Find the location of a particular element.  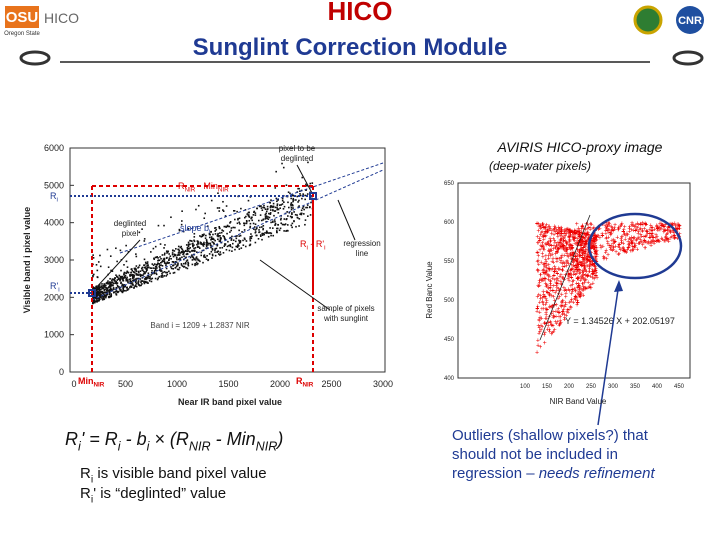

text-part: NIR is located at coordinates (223, 190).